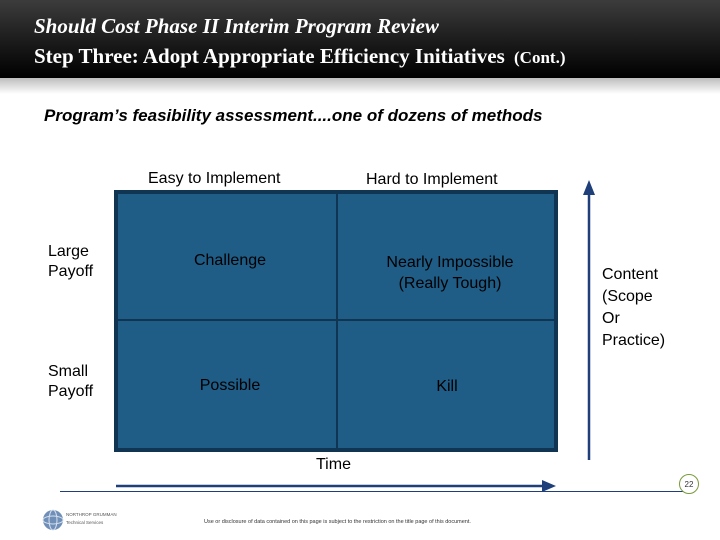 This screenshot has height=540, width=720. What do you see at coordinates (540, 57) in the screenshot?
I see `header-title-suffix: (Cont.)` at bounding box center [540, 57].